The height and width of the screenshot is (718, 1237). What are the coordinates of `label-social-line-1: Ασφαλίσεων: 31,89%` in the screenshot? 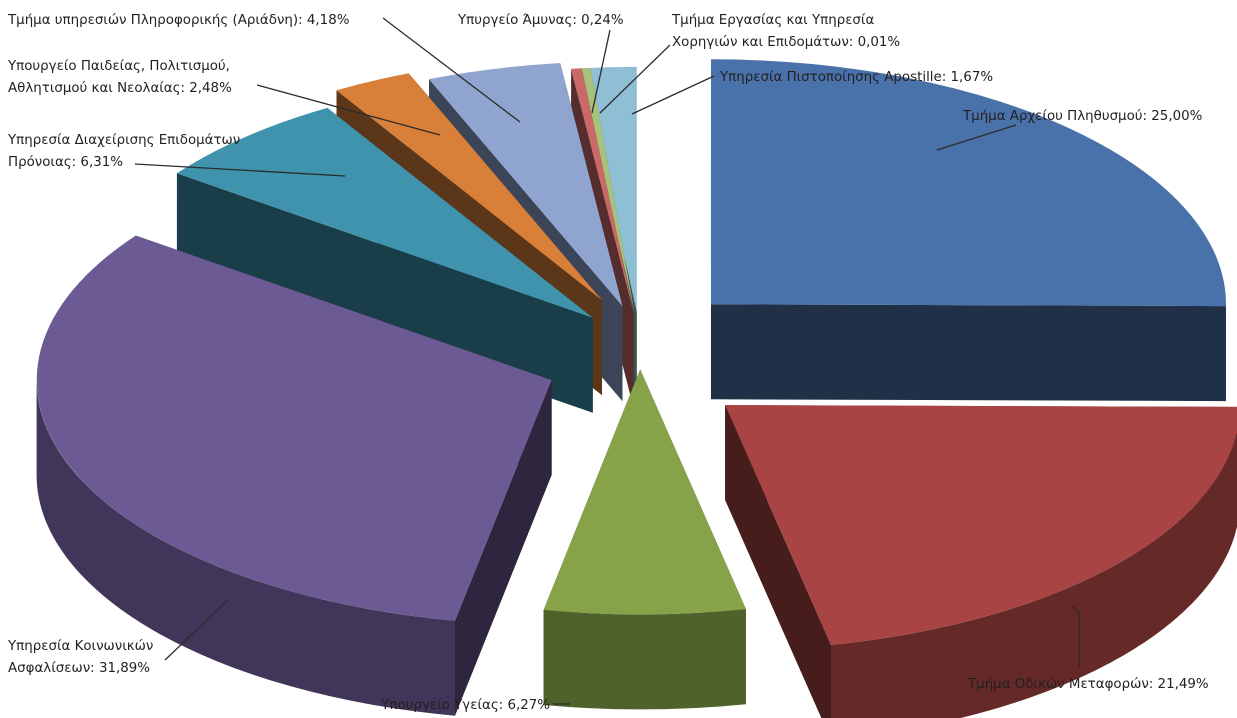 It's located at (79, 668).